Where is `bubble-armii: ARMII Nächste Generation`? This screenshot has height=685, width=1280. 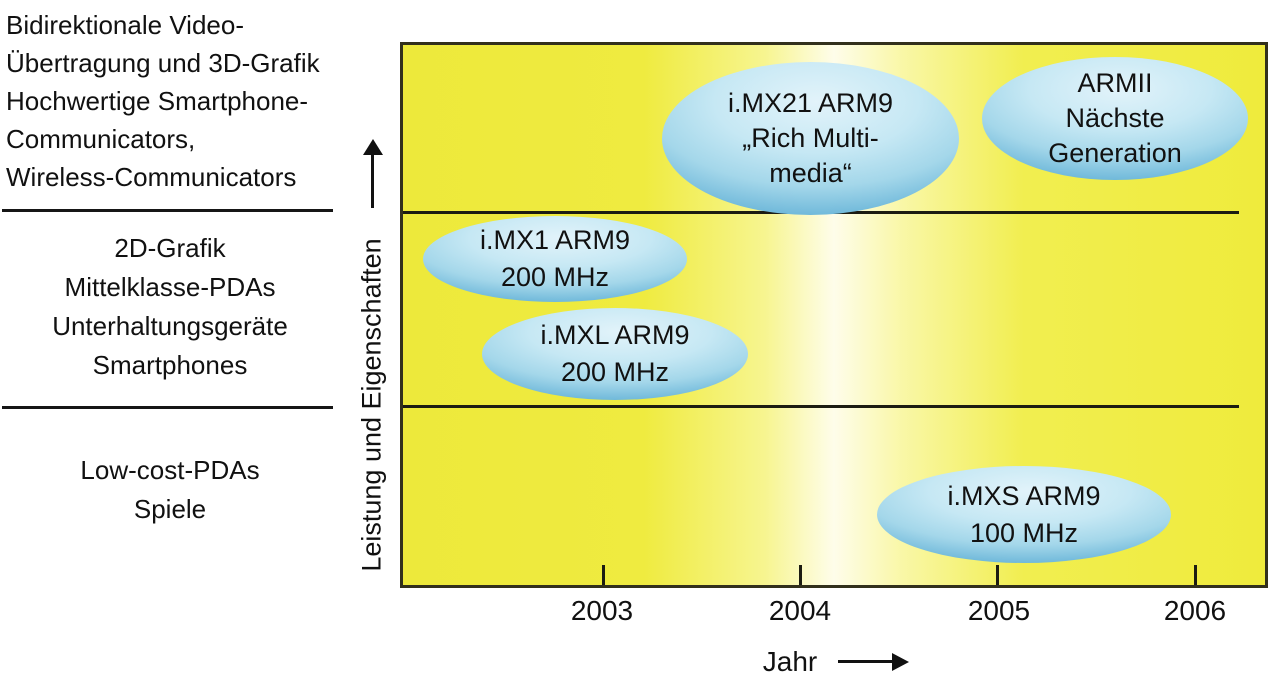 bubble-armii: ARMII Nächste Generation is located at coordinates (1115, 118).